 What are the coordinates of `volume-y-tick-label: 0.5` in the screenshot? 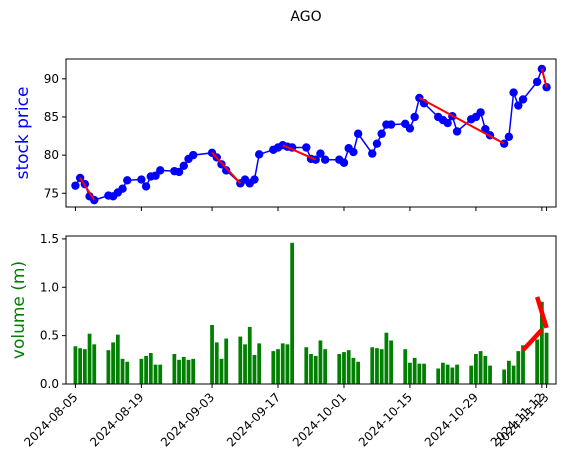 It's located at (49, 336).